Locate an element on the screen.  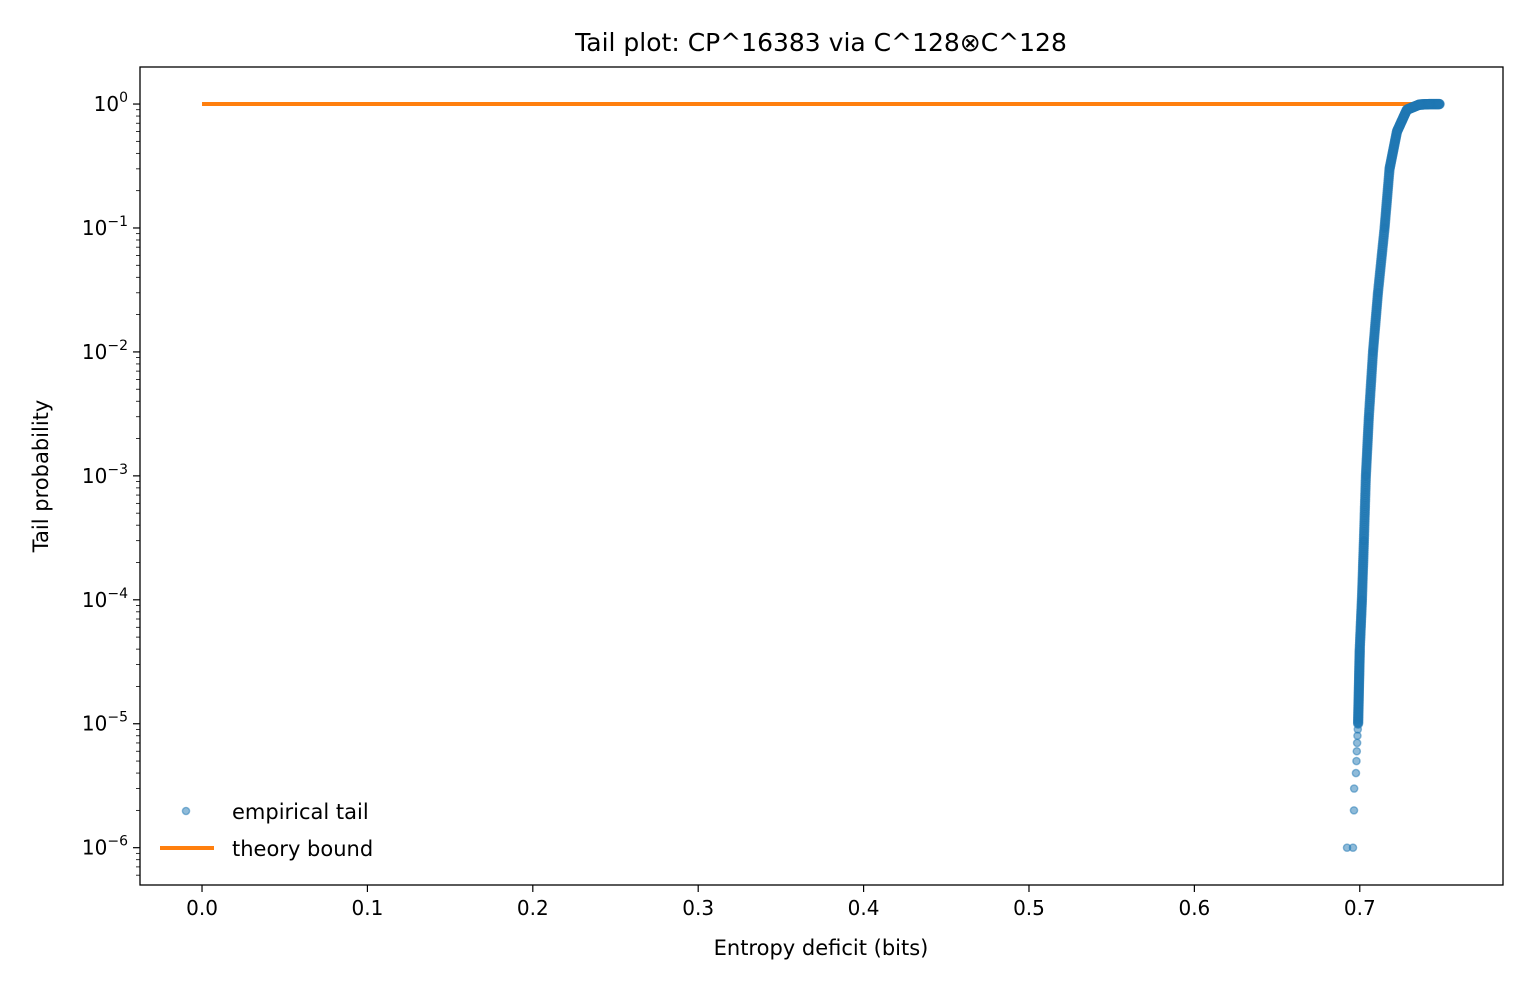
x-tick-label: 0.5 is located at coordinates (1029, 908).